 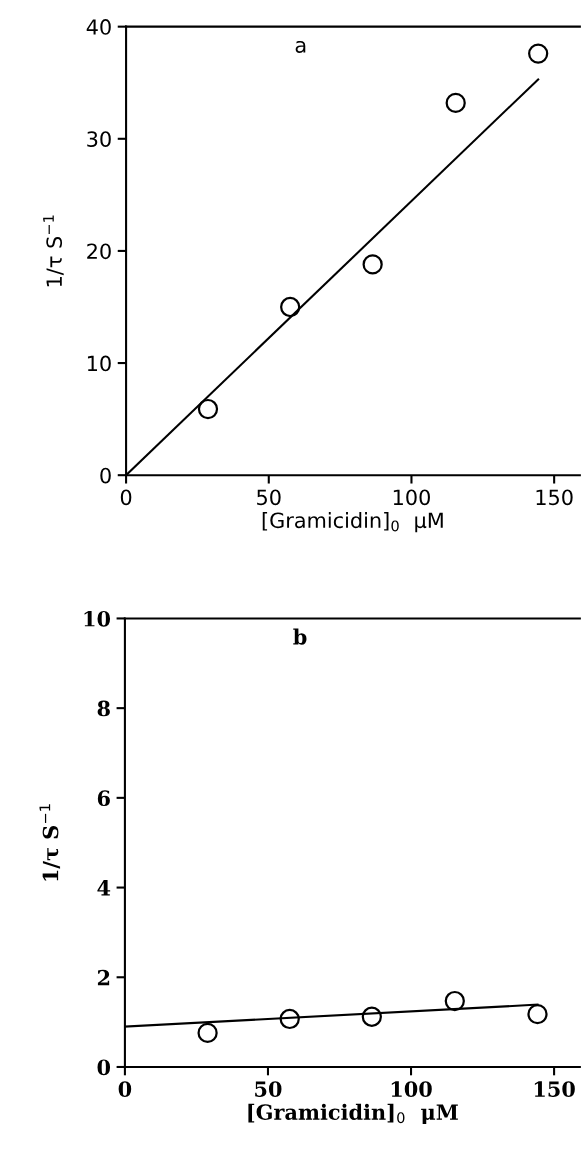 What do you see at coordinates (300, 636) in the screenshot?
I see `annotation: b` at bounding box center [300, 636].